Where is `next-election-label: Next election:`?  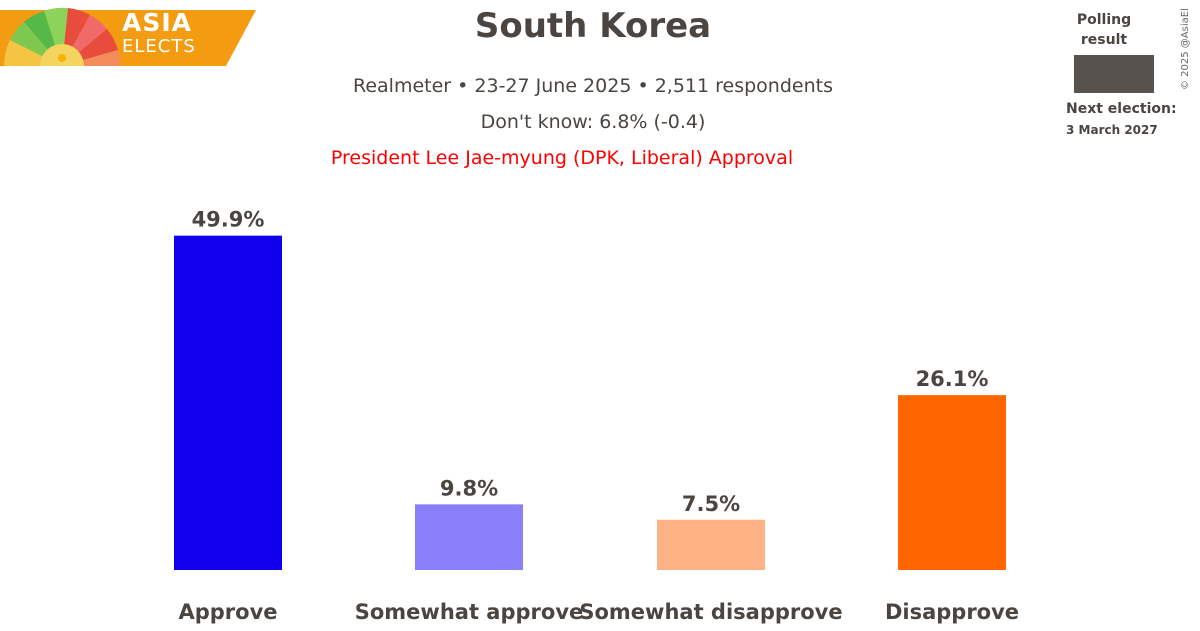 next-election-label: Next election: is located at coordinates (1121, 109).